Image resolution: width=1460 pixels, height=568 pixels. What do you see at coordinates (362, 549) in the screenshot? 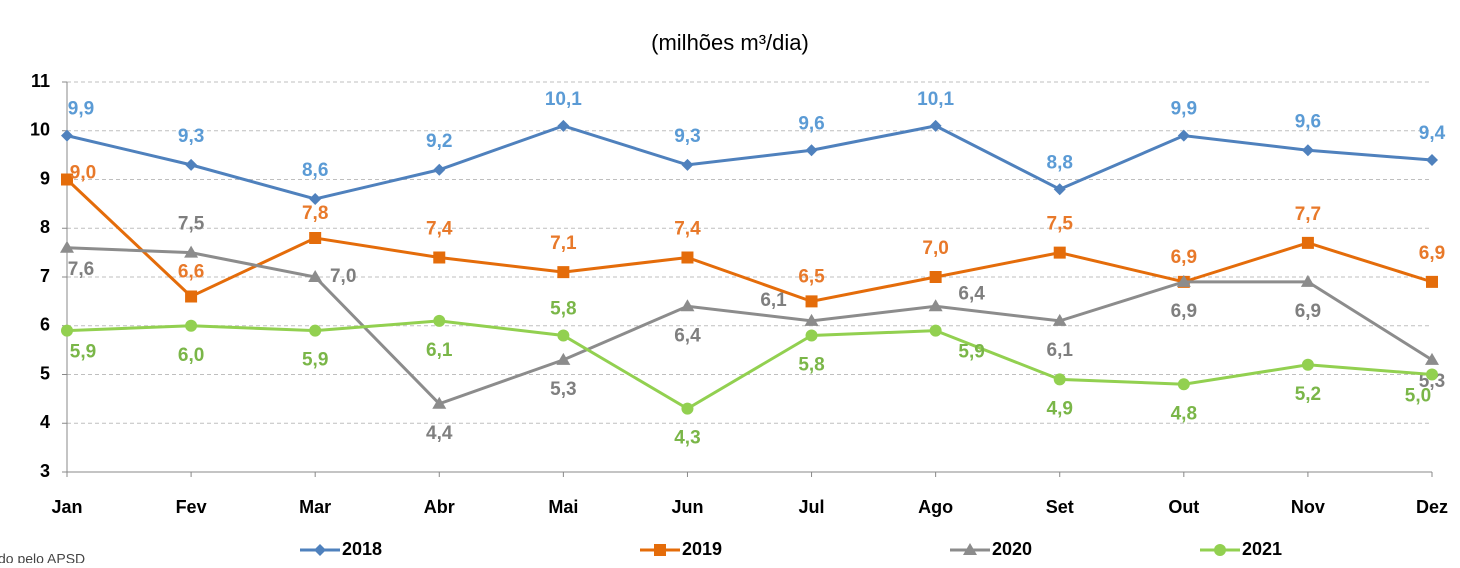
I see `legend-label: 2018` at bounding box center [362, 549].